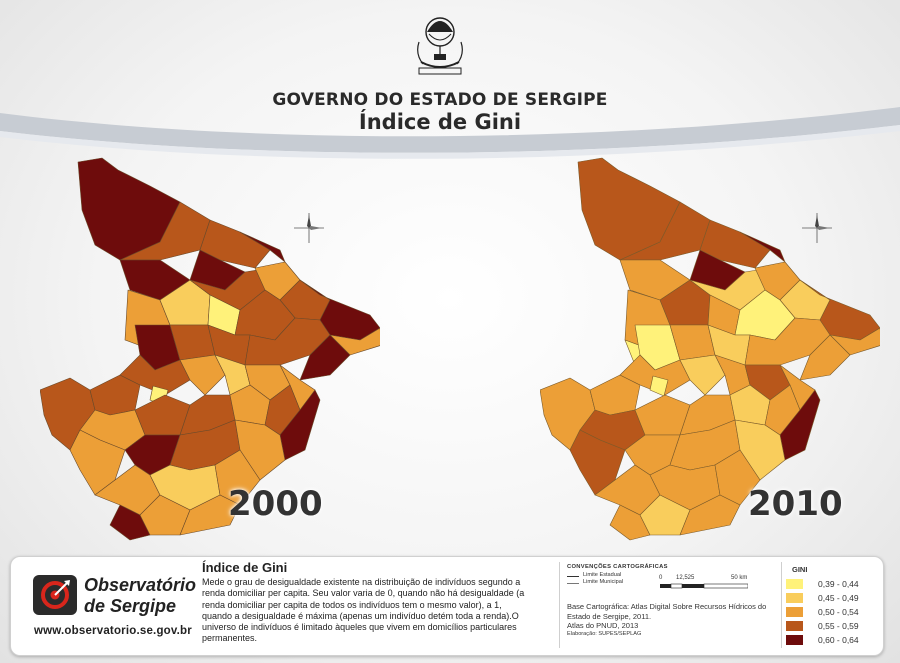 The image size is (900, 663). I want to click on info-panel, so click(447, 606).